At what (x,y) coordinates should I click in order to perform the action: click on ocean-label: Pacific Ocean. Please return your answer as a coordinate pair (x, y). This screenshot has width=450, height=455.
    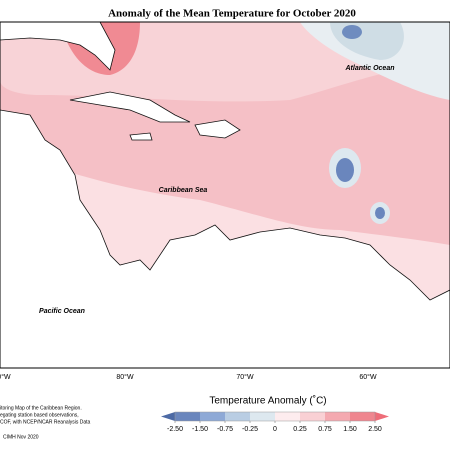
    Looking at the image, I should click on (62, 311).